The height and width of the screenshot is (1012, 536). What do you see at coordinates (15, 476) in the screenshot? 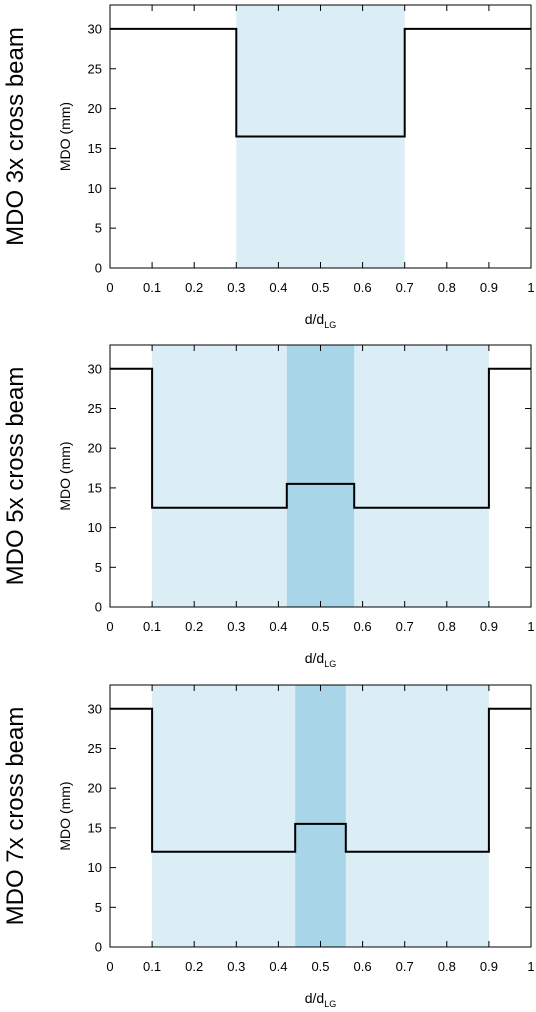
I see `row-label: MDO 5x cross beam` at bounding box center [15, 476].